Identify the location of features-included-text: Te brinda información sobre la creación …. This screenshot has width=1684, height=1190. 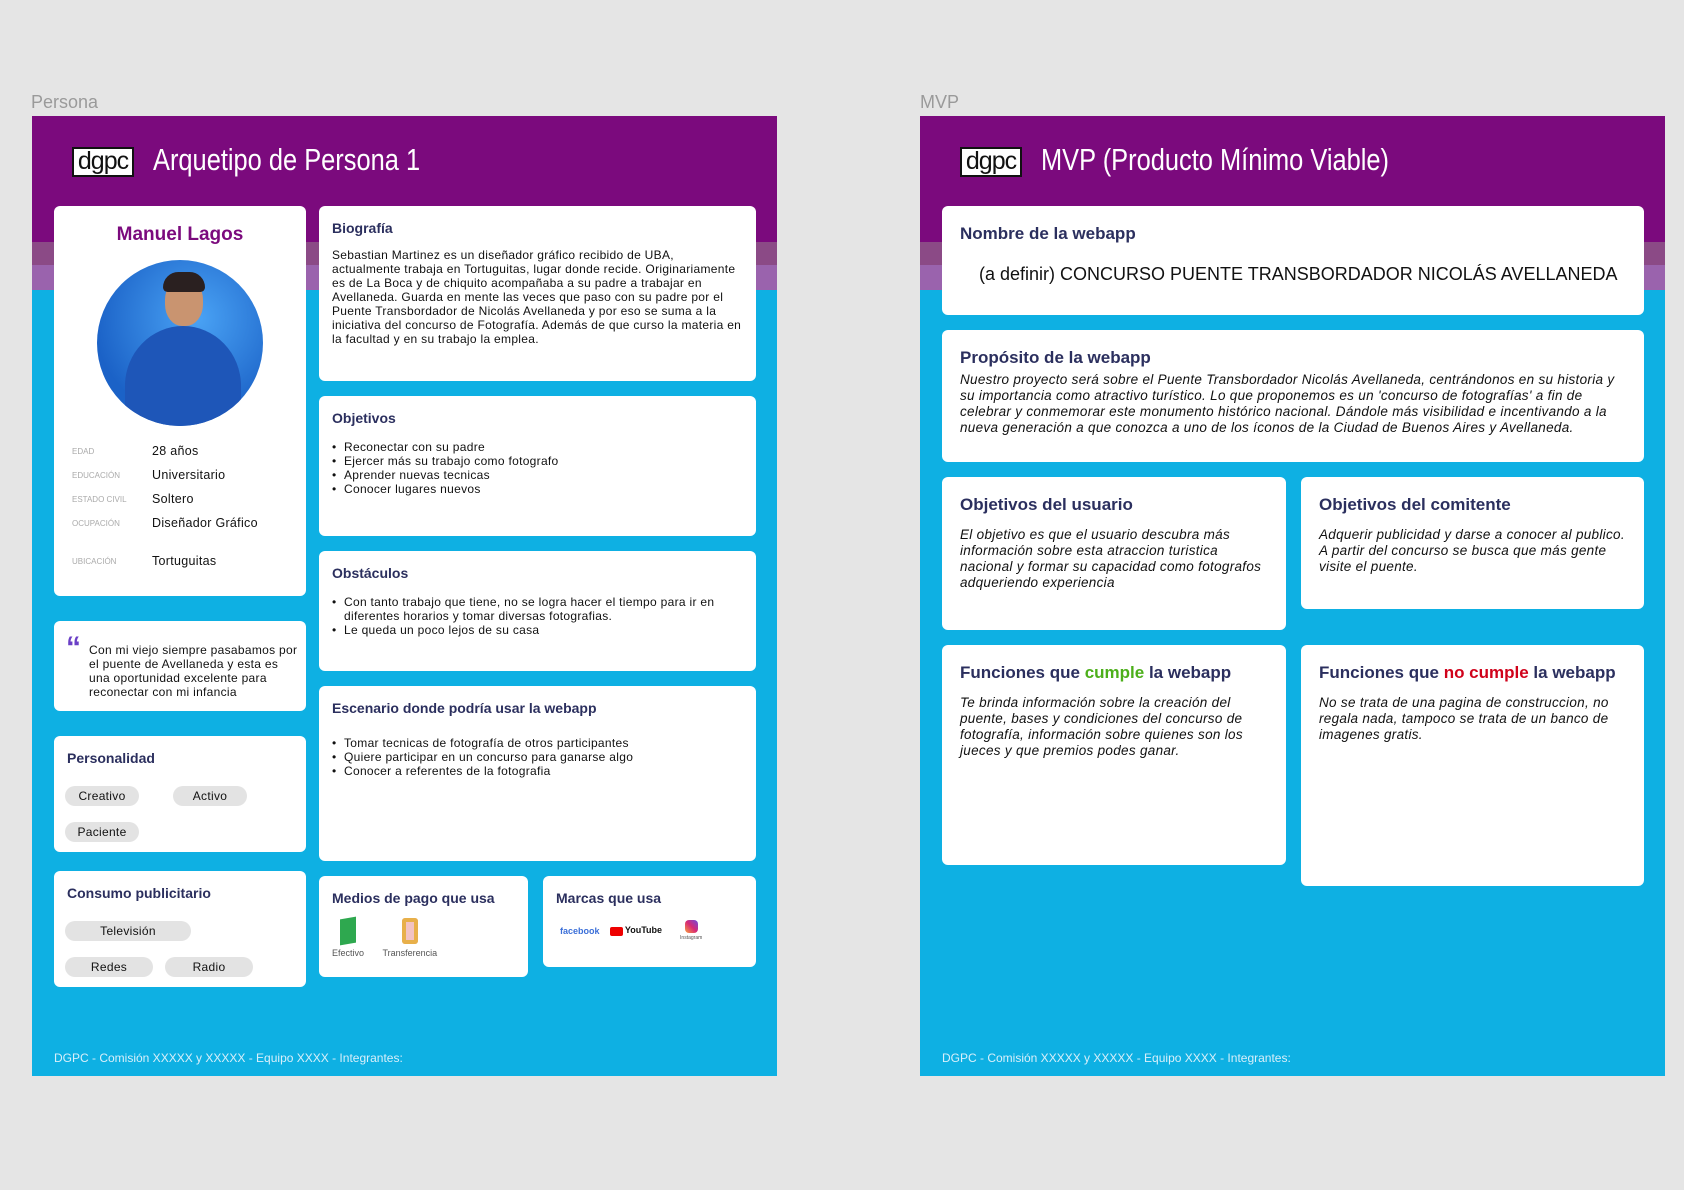
(1101, 726).